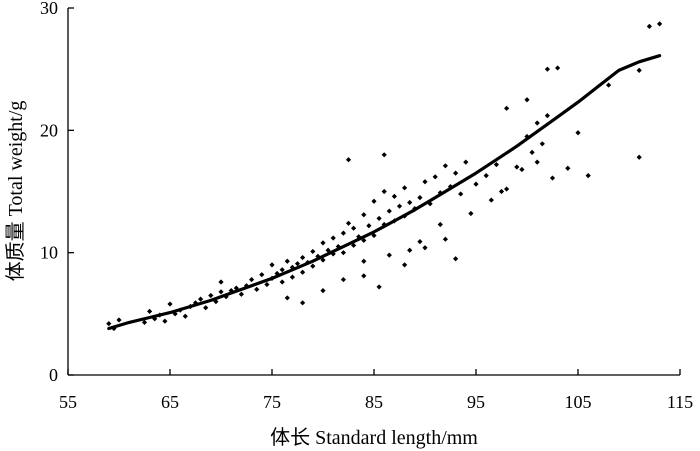 This screenshot has width=700, height=451. I want to click on x-tick-label: 55, so click(68, 402).